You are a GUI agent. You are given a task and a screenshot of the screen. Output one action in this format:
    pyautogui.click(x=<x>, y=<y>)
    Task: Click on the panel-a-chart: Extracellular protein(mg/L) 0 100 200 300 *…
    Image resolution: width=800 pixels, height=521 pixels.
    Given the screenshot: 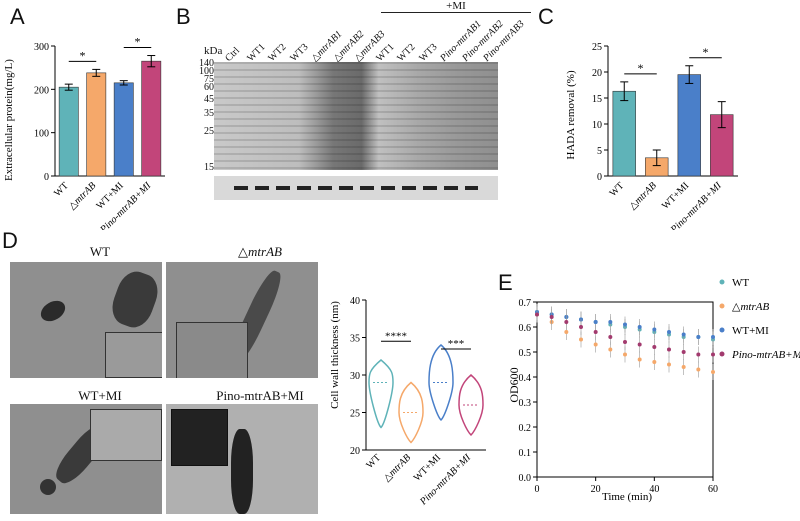 What is the action you would take?
    pyautogui.click(x=84, y=132)
    